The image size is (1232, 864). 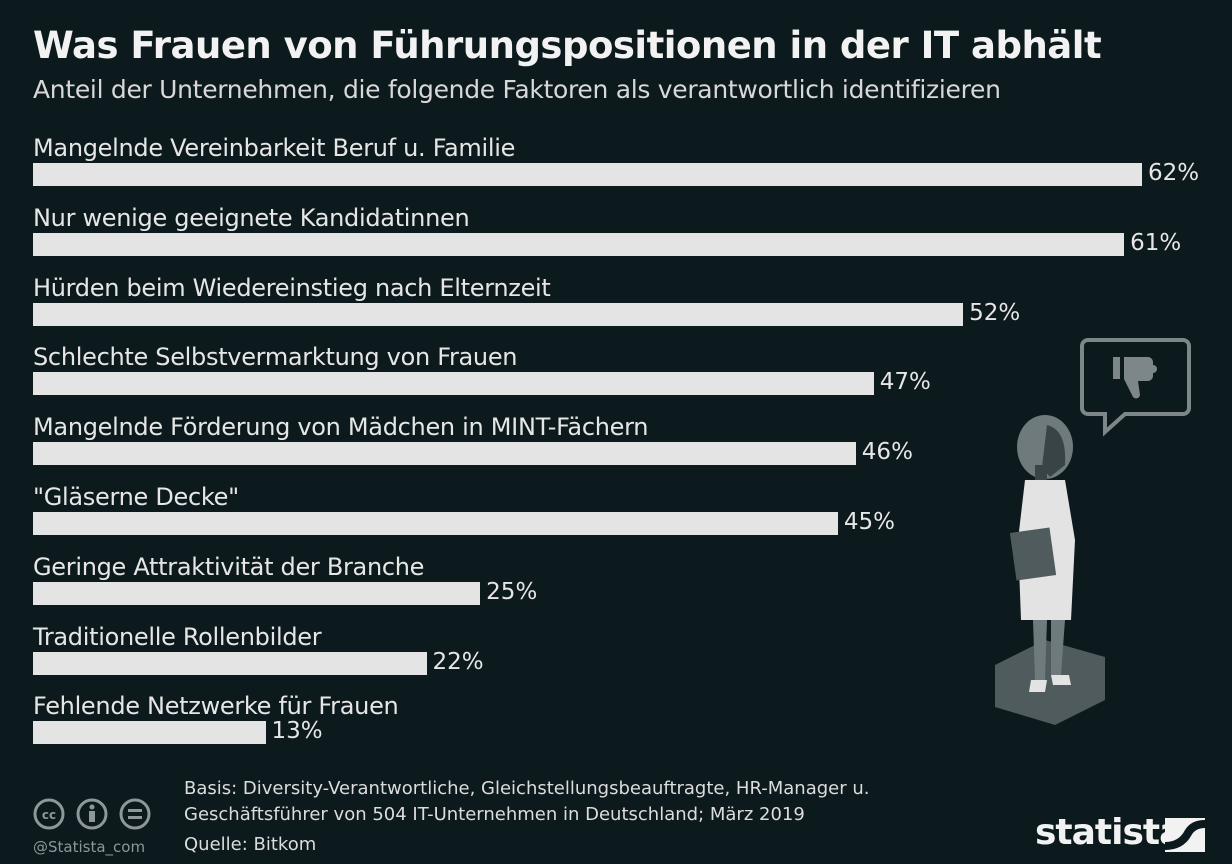 I want to click on bar-row: Nur wenige geeignete Kandidatinnen 61%, so click(x=623, y=234).